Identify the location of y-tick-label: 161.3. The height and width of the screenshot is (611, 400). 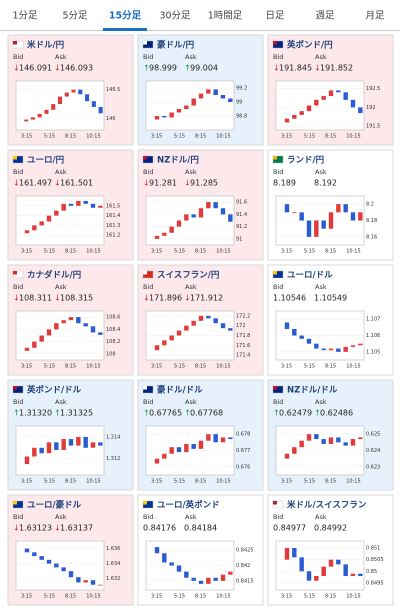
(113, 226).